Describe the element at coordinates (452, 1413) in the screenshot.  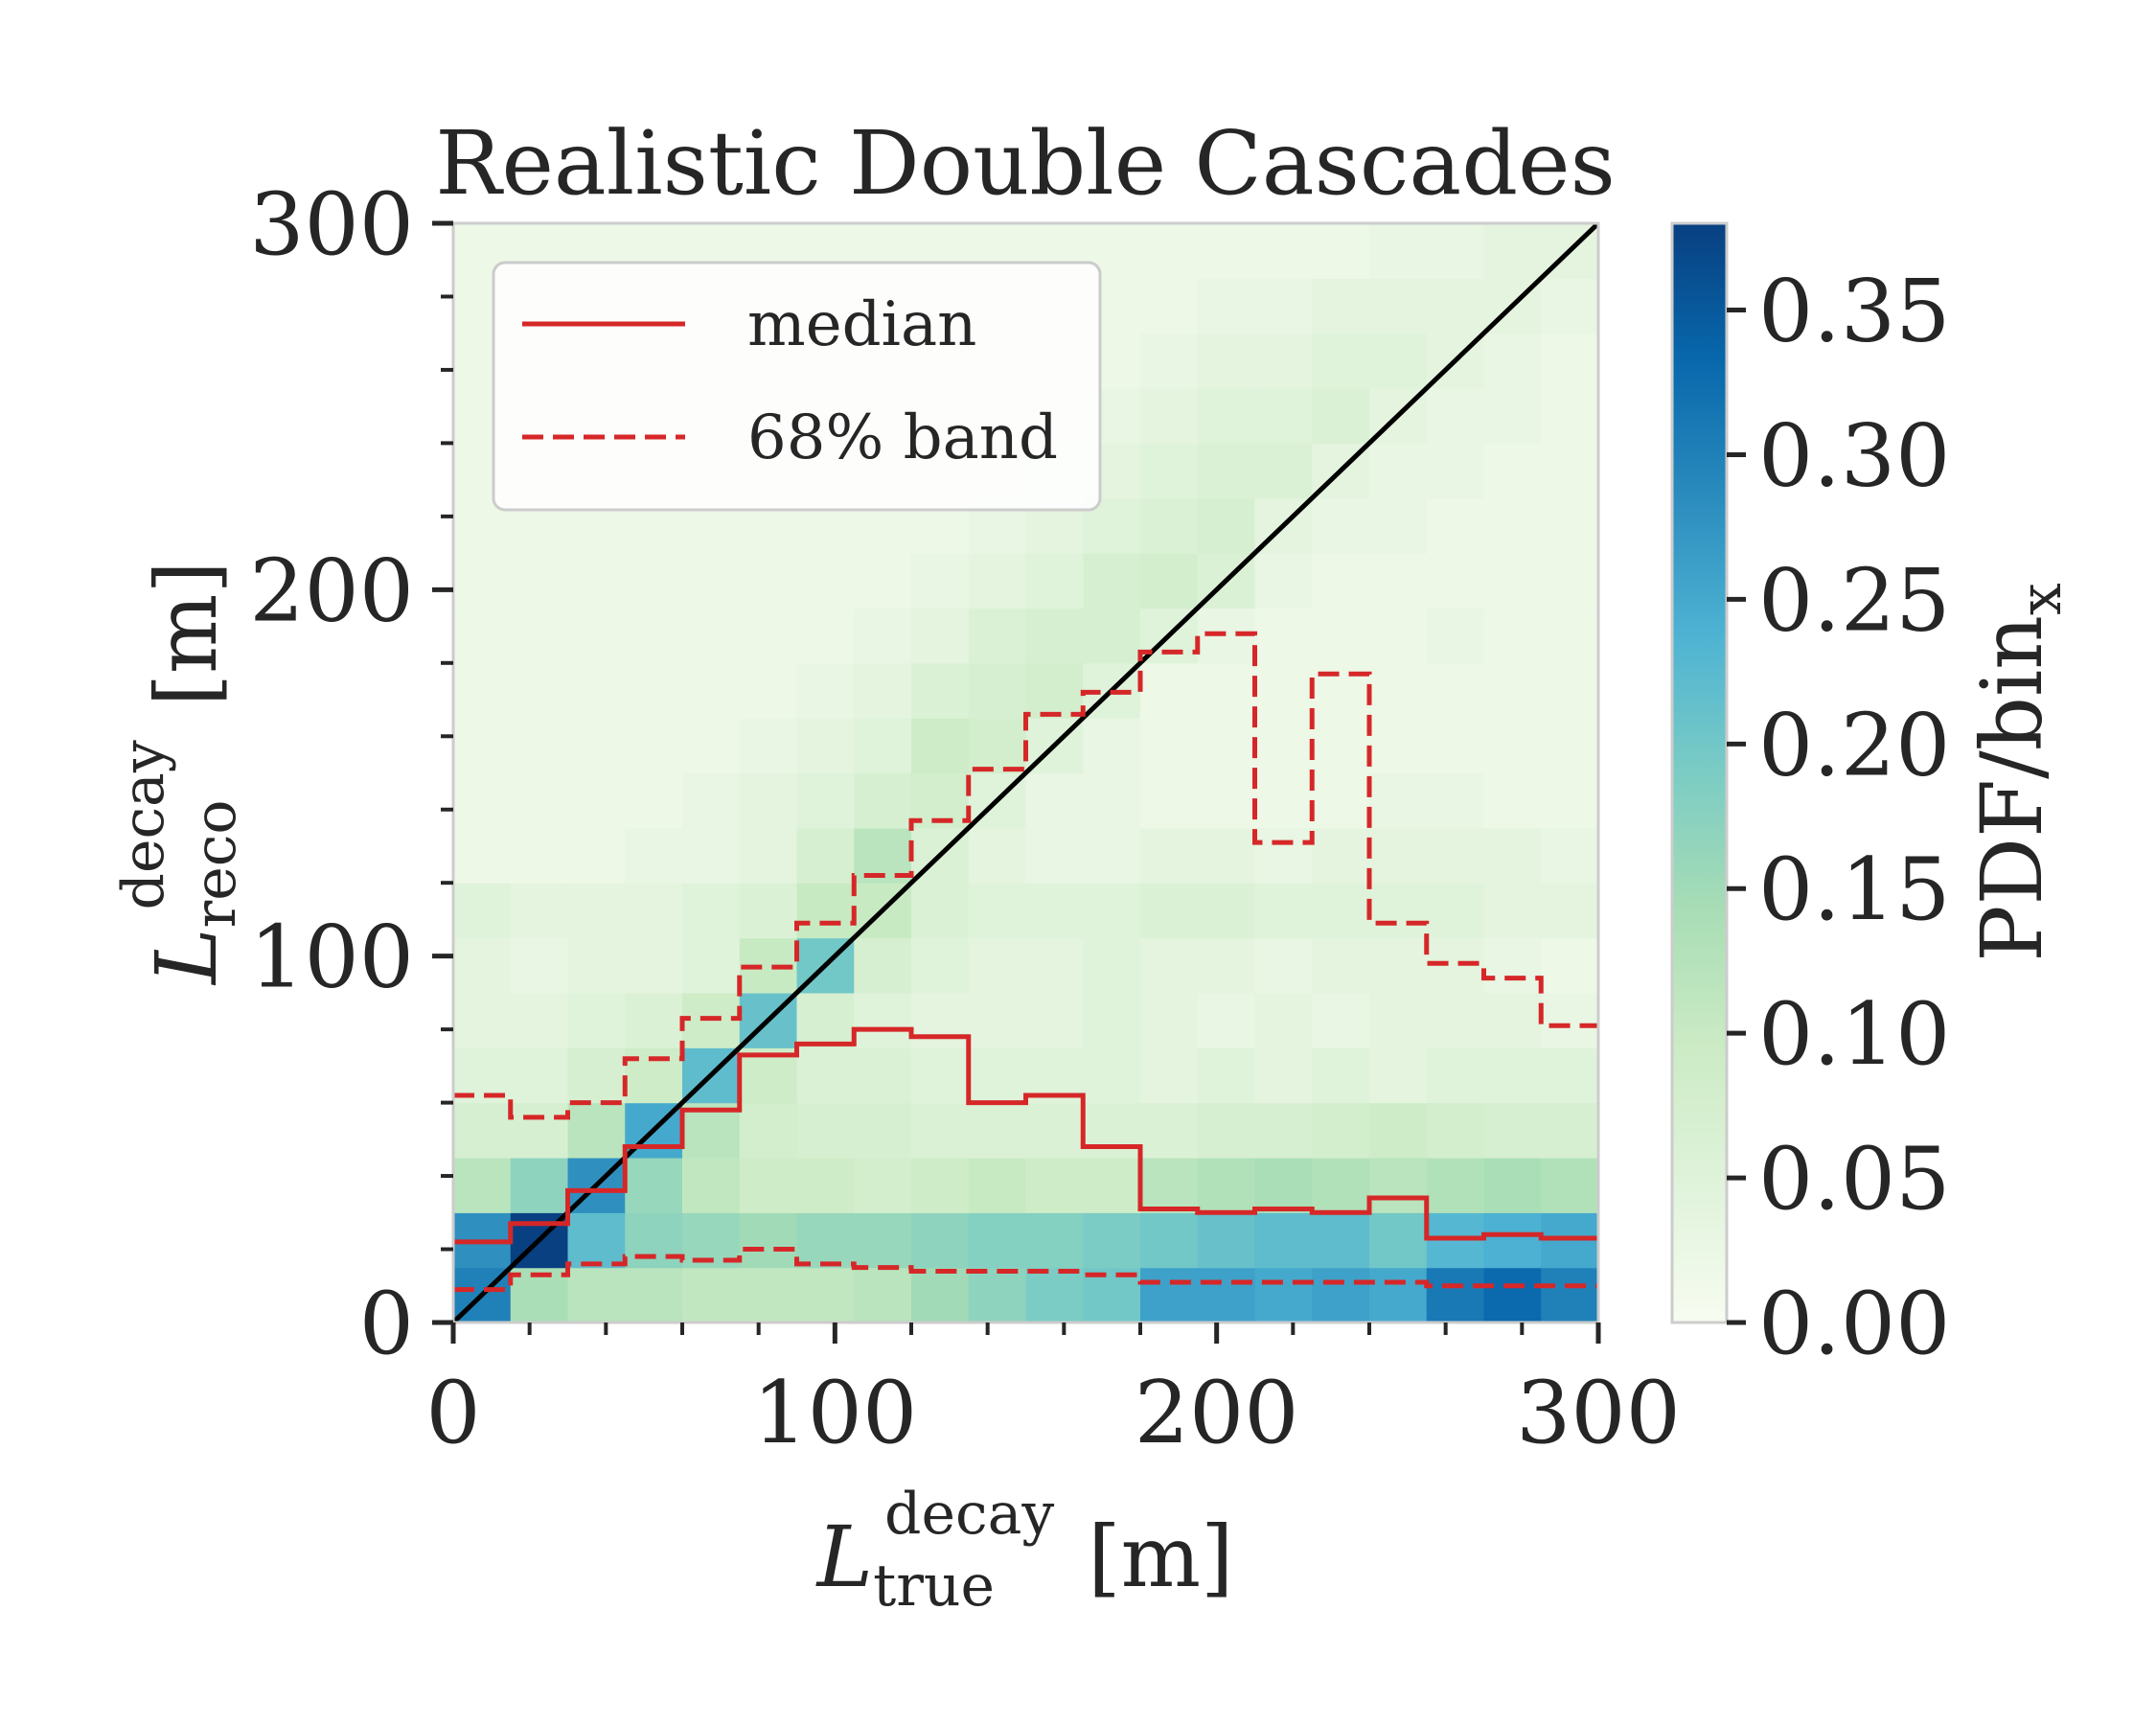
I see `x-tick-label: 0` at that location.